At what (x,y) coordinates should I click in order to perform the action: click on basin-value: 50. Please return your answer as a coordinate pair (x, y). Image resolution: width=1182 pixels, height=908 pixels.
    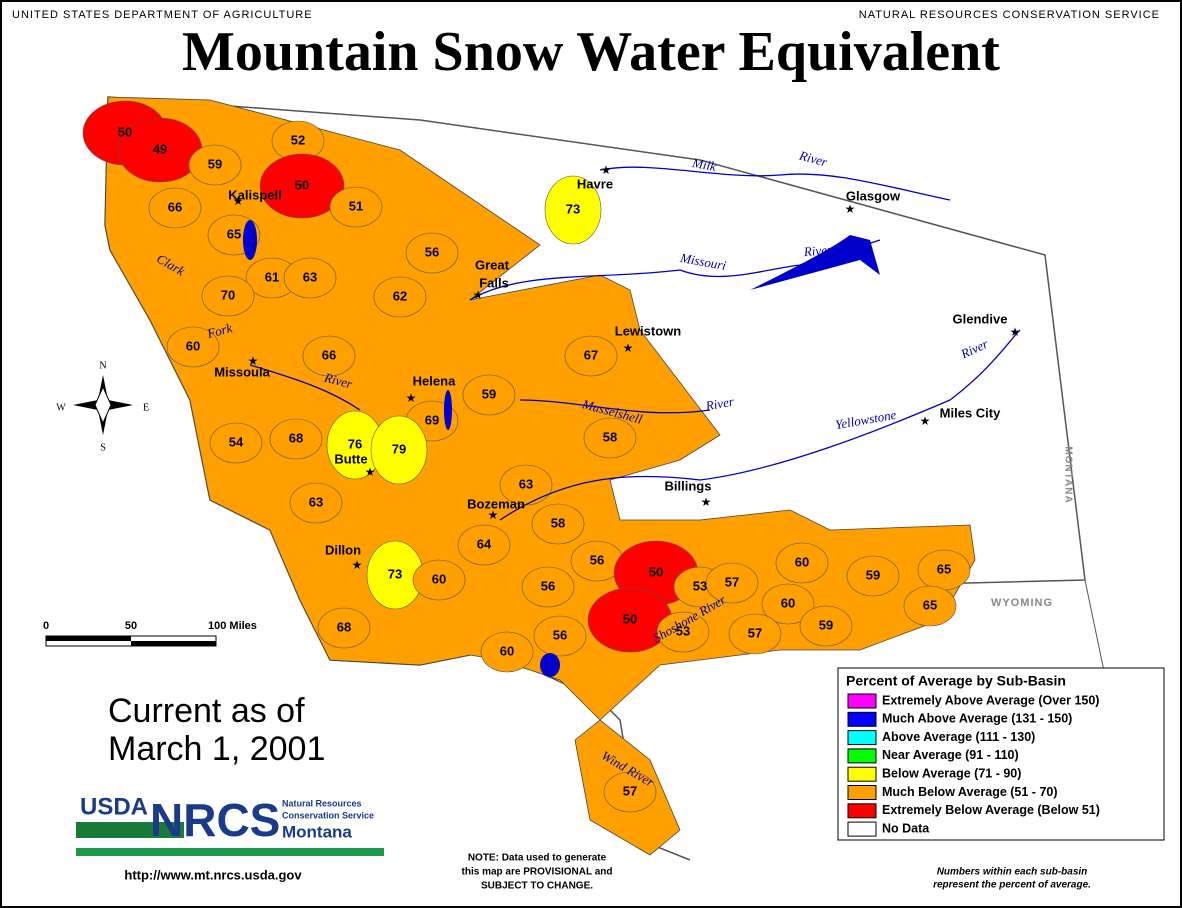
    Looking at the image, I should click on (656, 571).